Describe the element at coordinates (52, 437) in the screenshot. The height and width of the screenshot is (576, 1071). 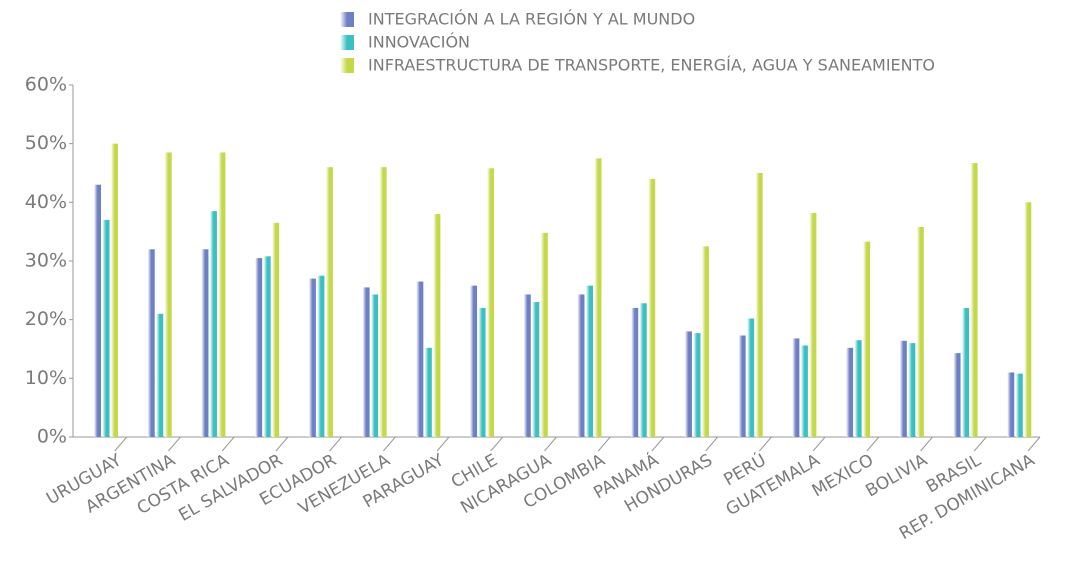
I see `y-tick-label: 0%` at that location.